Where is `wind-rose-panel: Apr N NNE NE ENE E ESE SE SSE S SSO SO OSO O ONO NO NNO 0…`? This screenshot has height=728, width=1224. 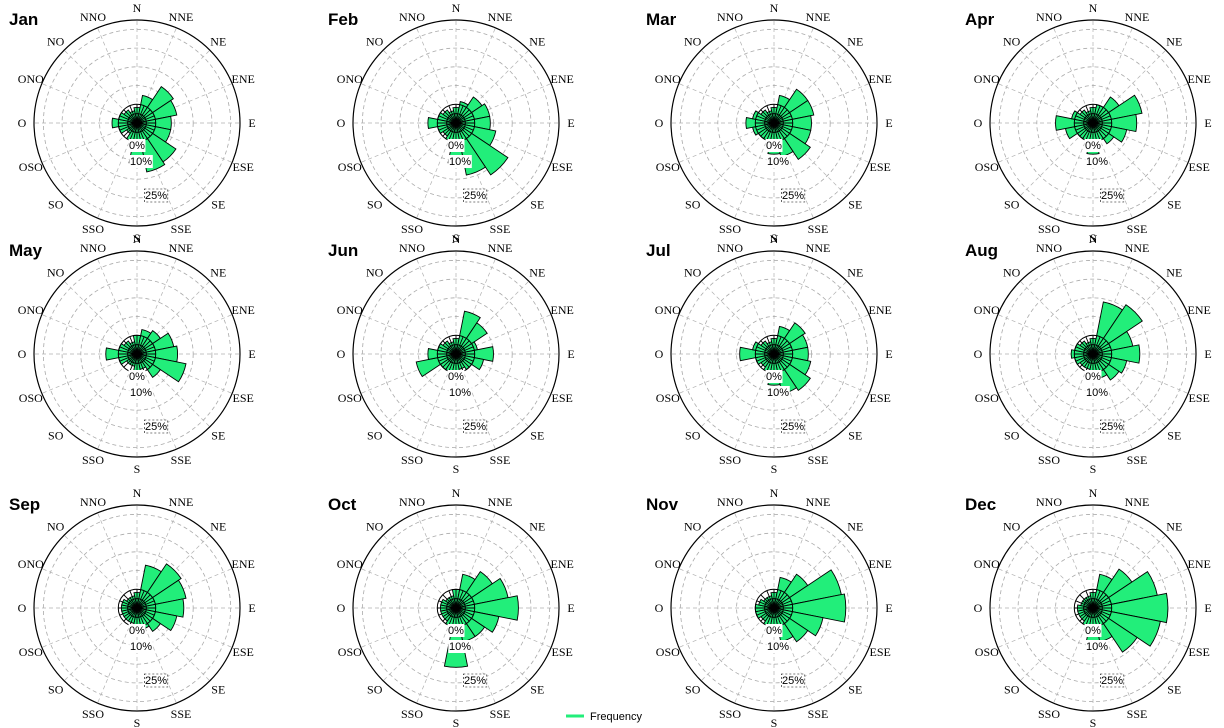 wind-rose-panel: Apr N NNE NE ENE E ESE SE SSE S SSO SO OSO O ONO NO NNO 0… is located at coordinates (1088, 123).